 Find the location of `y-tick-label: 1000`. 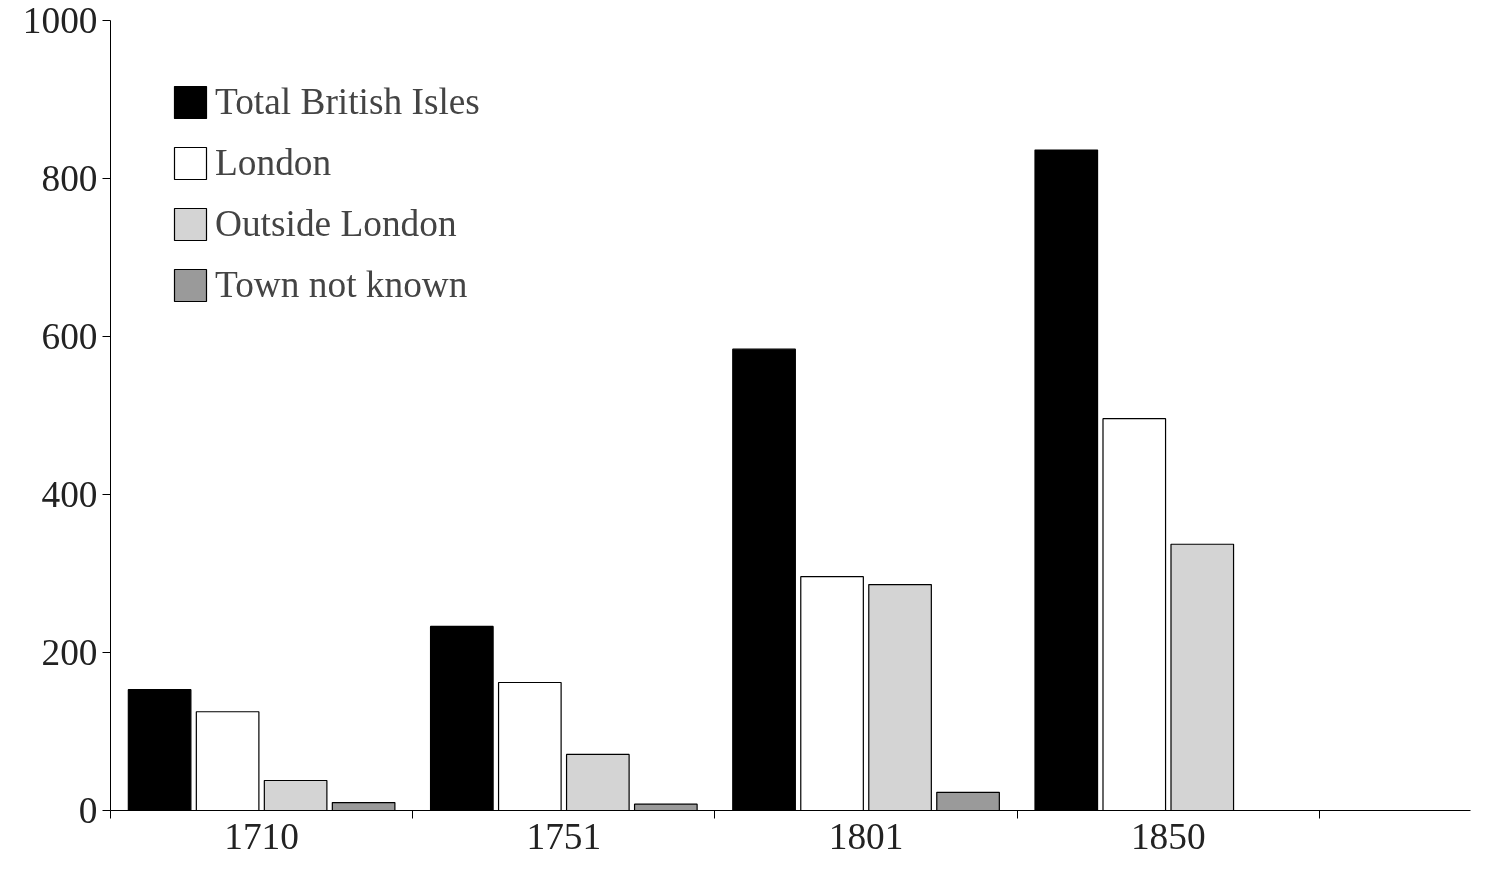

y-tick-label: 1000 is located at coordinates (60, 20).